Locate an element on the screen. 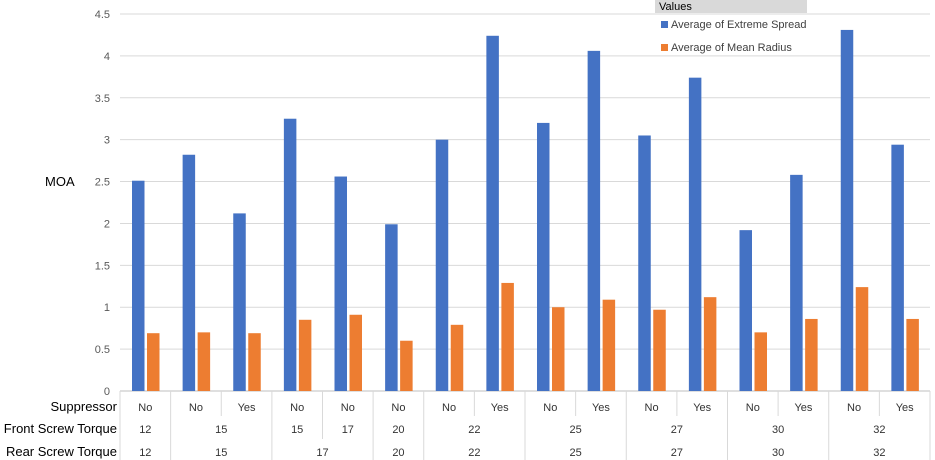  legend-label-mean-radius: Average of Mean Radius is located at coordinates (731, 48).